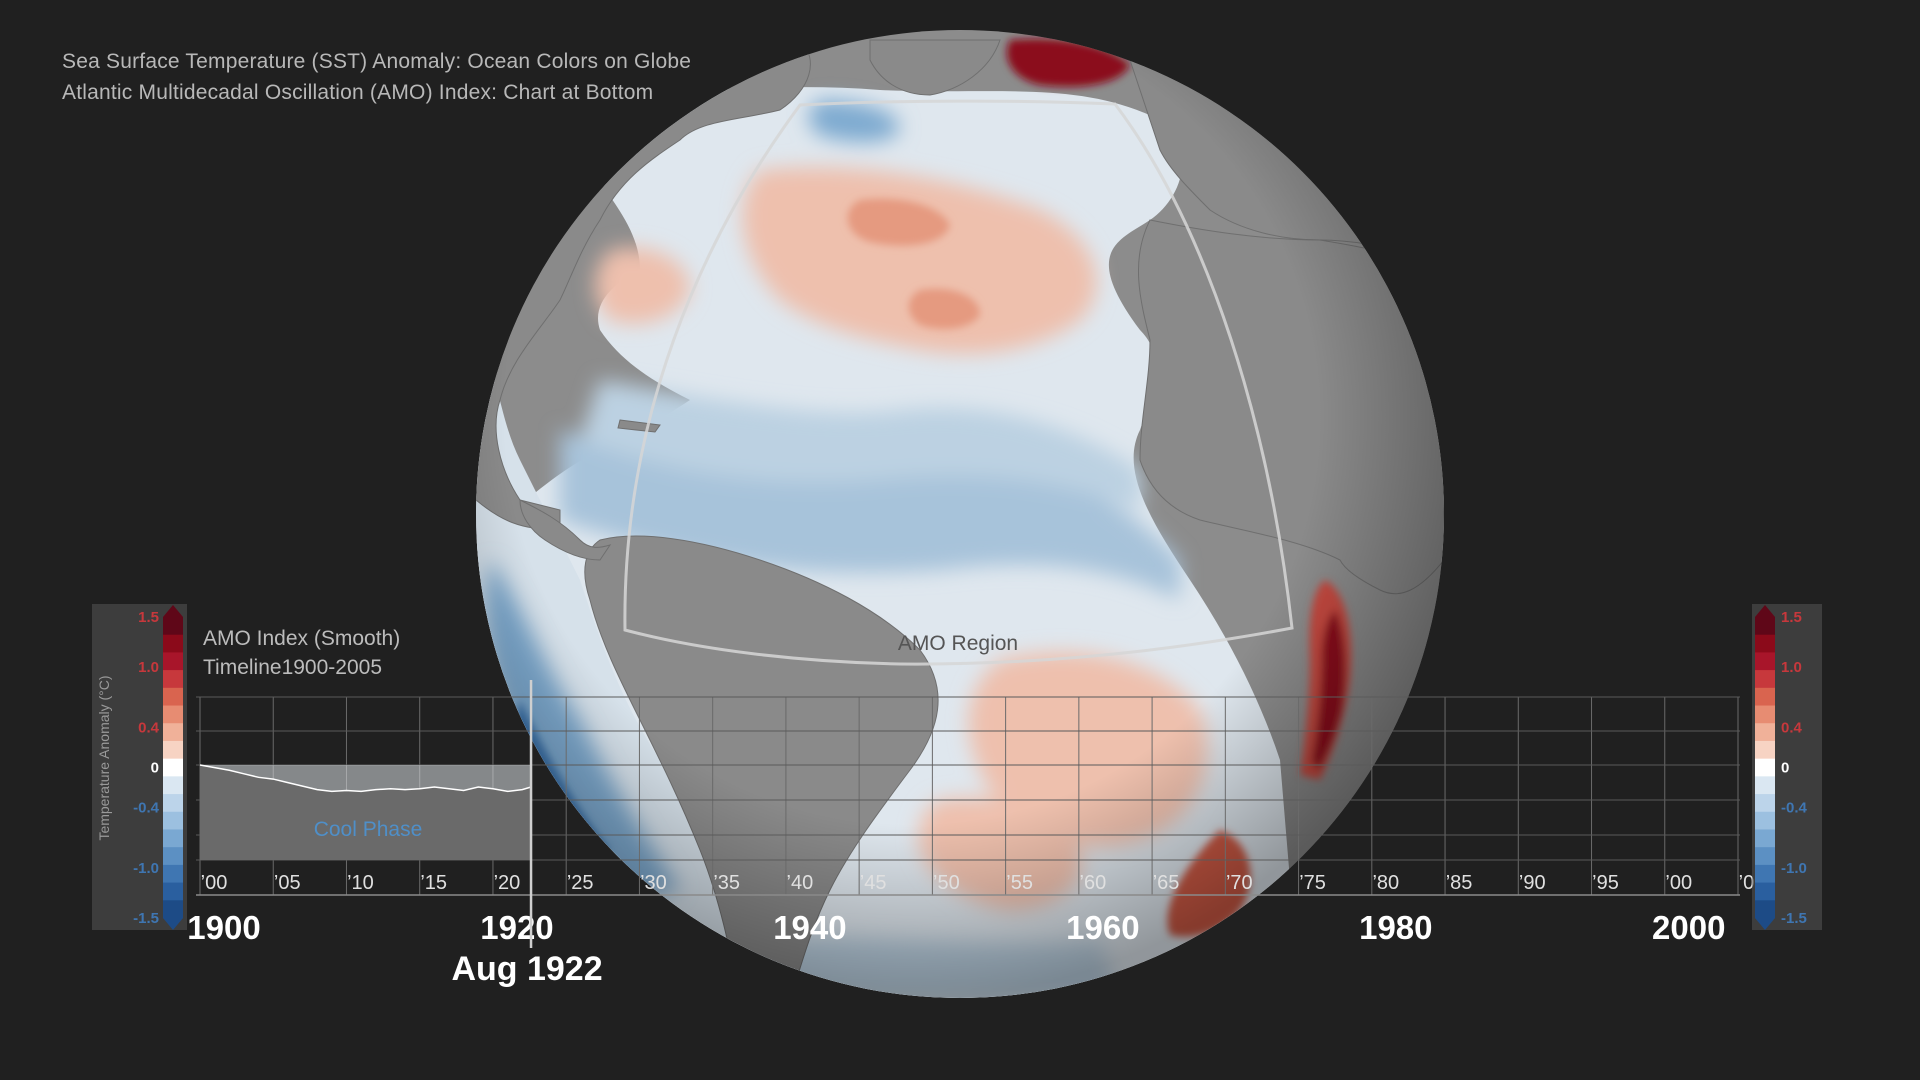  Describe the element at coordinates (433, 883) in the screenshot. I see `minor-tick-label: ’15` at that location.